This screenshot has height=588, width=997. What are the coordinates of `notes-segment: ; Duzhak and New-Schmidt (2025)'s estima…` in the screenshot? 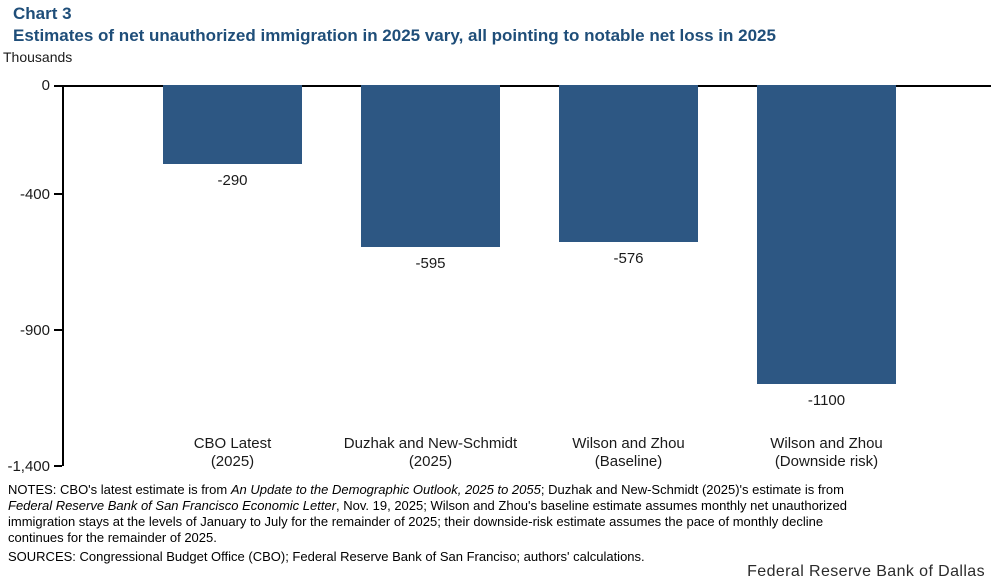 It's located at (692, 489).